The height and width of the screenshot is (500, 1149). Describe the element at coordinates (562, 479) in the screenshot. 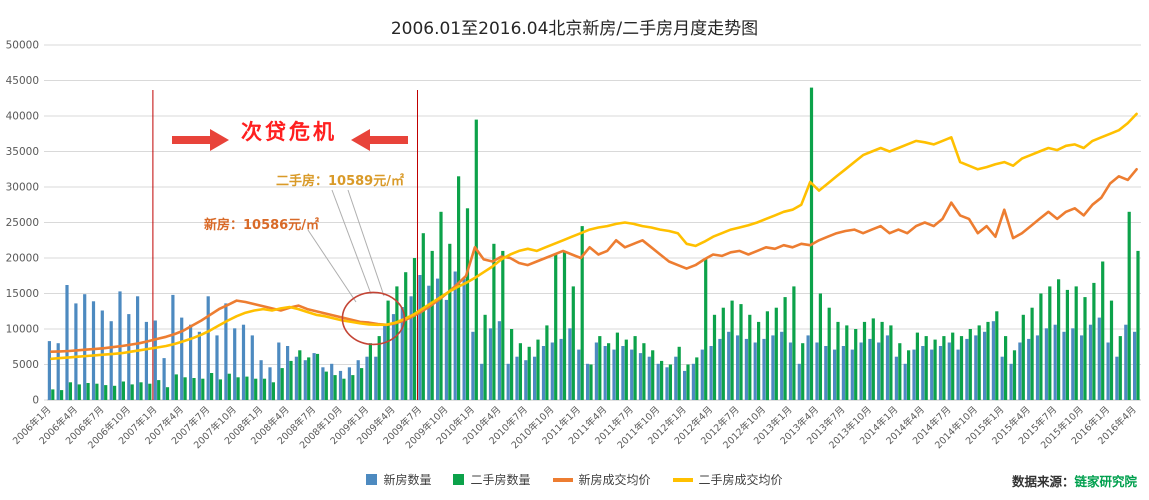

I see `legend-swatch-new-price-icon` at that location.